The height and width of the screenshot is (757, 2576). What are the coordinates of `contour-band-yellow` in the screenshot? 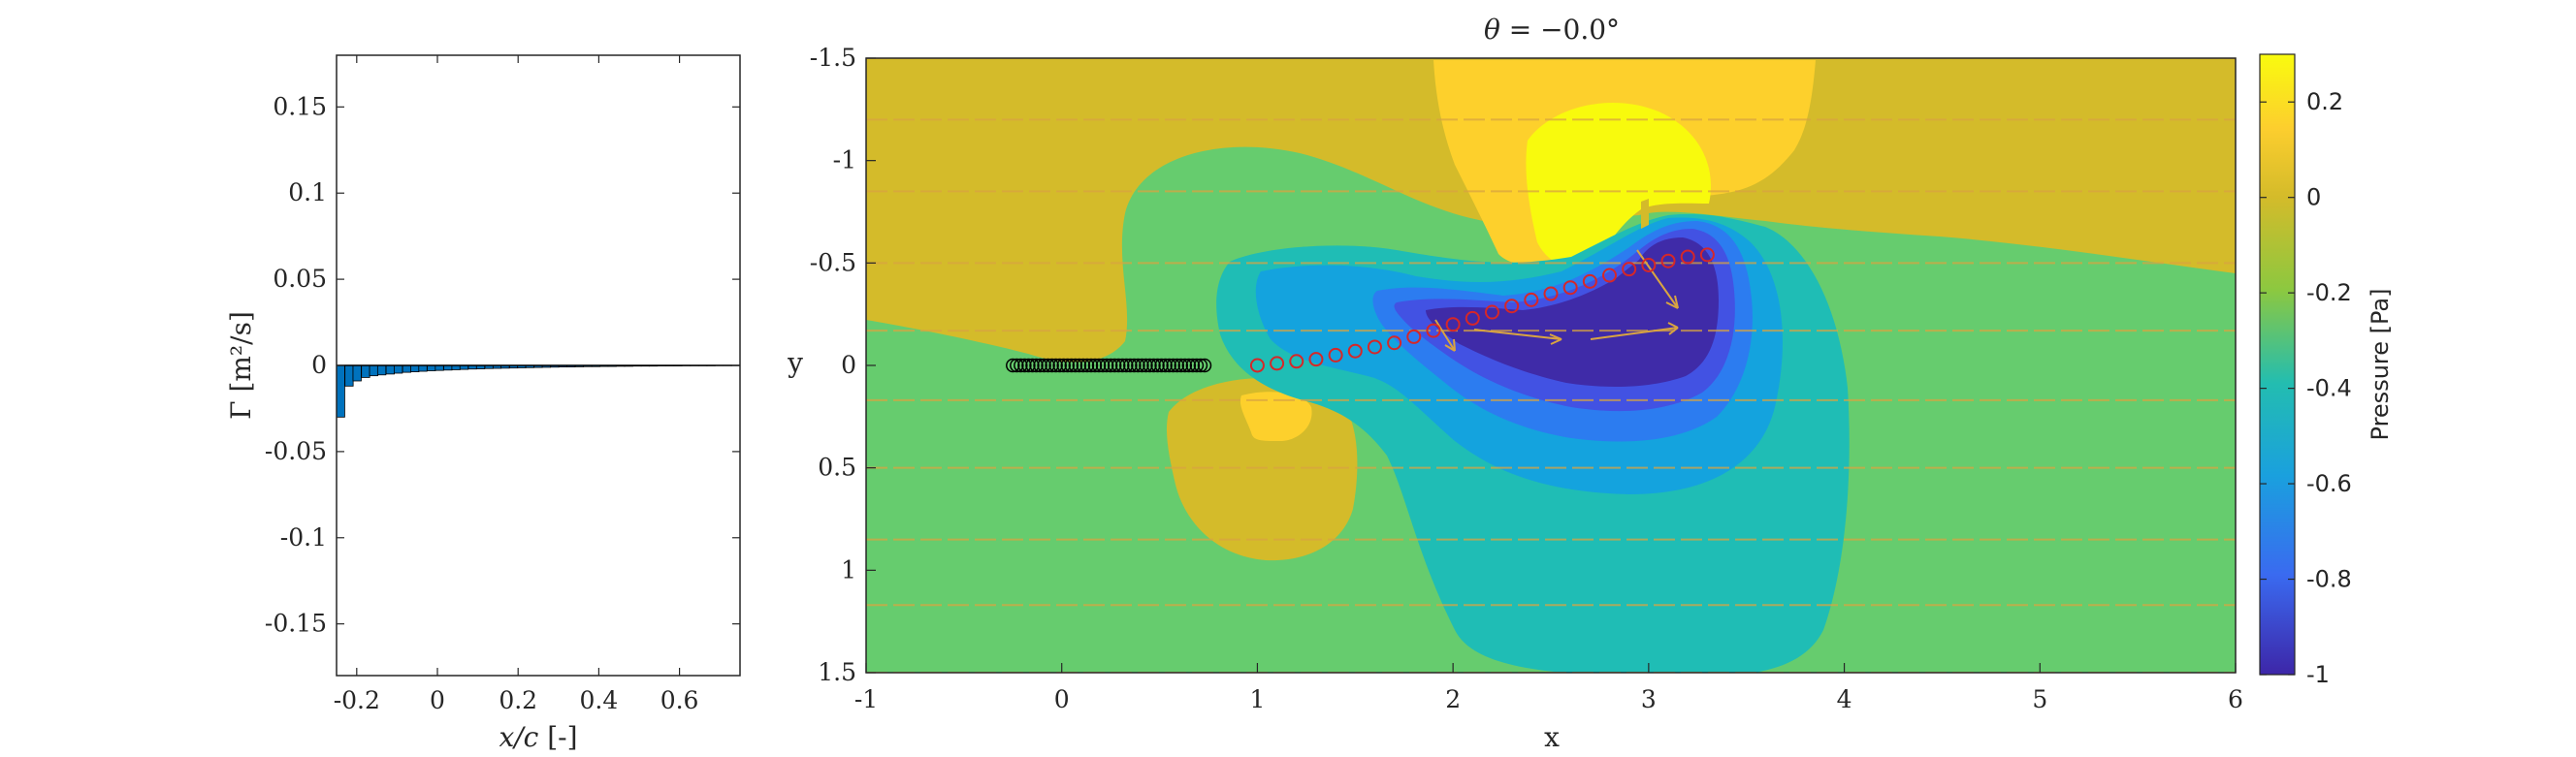 It's located at (1619, 185).